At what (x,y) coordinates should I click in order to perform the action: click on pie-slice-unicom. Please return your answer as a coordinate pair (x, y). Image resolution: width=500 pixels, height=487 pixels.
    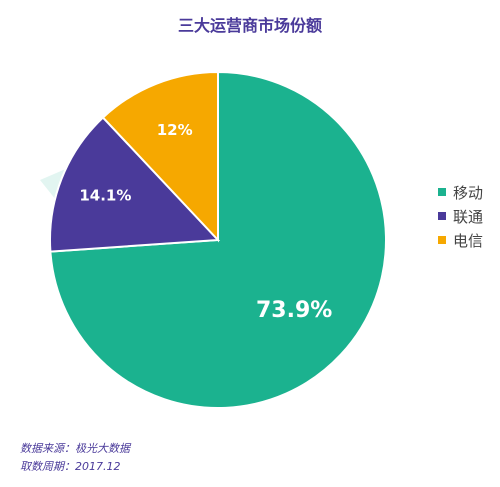
    Looking at the image, I should click on (135, 184).